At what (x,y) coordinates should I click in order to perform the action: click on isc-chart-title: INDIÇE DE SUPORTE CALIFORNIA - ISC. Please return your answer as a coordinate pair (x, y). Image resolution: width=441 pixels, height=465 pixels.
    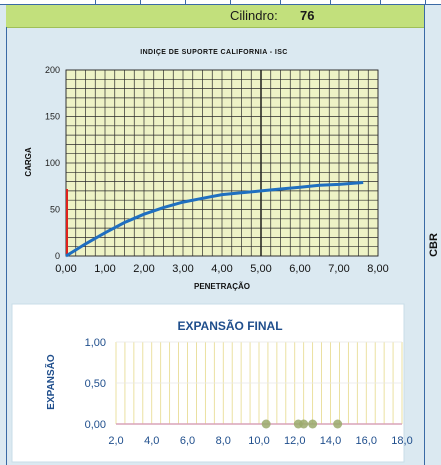
    Looking at the image, I should click on (214, 52).